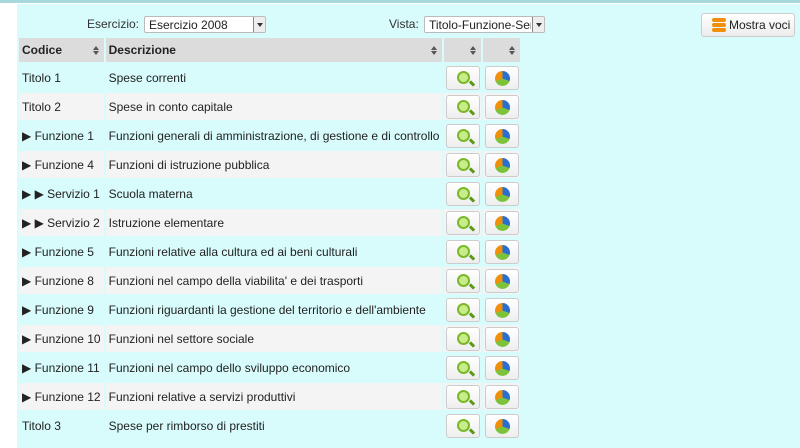  I want to click on mostra-voci-button: Mostra voci, so click(748, 25).